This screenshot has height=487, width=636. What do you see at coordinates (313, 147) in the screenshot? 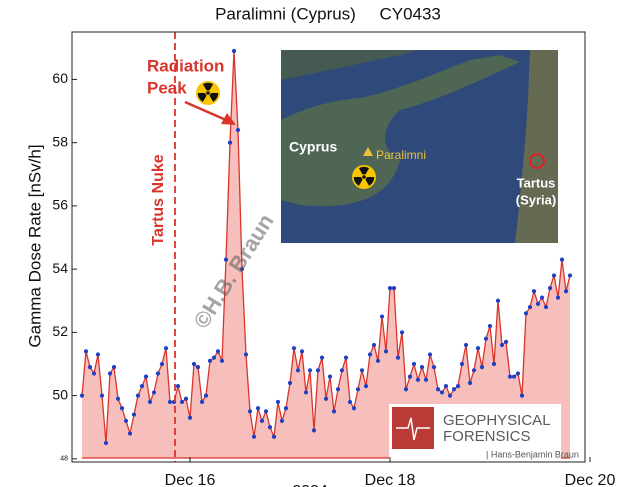
I see `map-label: Cyprus` at bounding box center [313, 147].